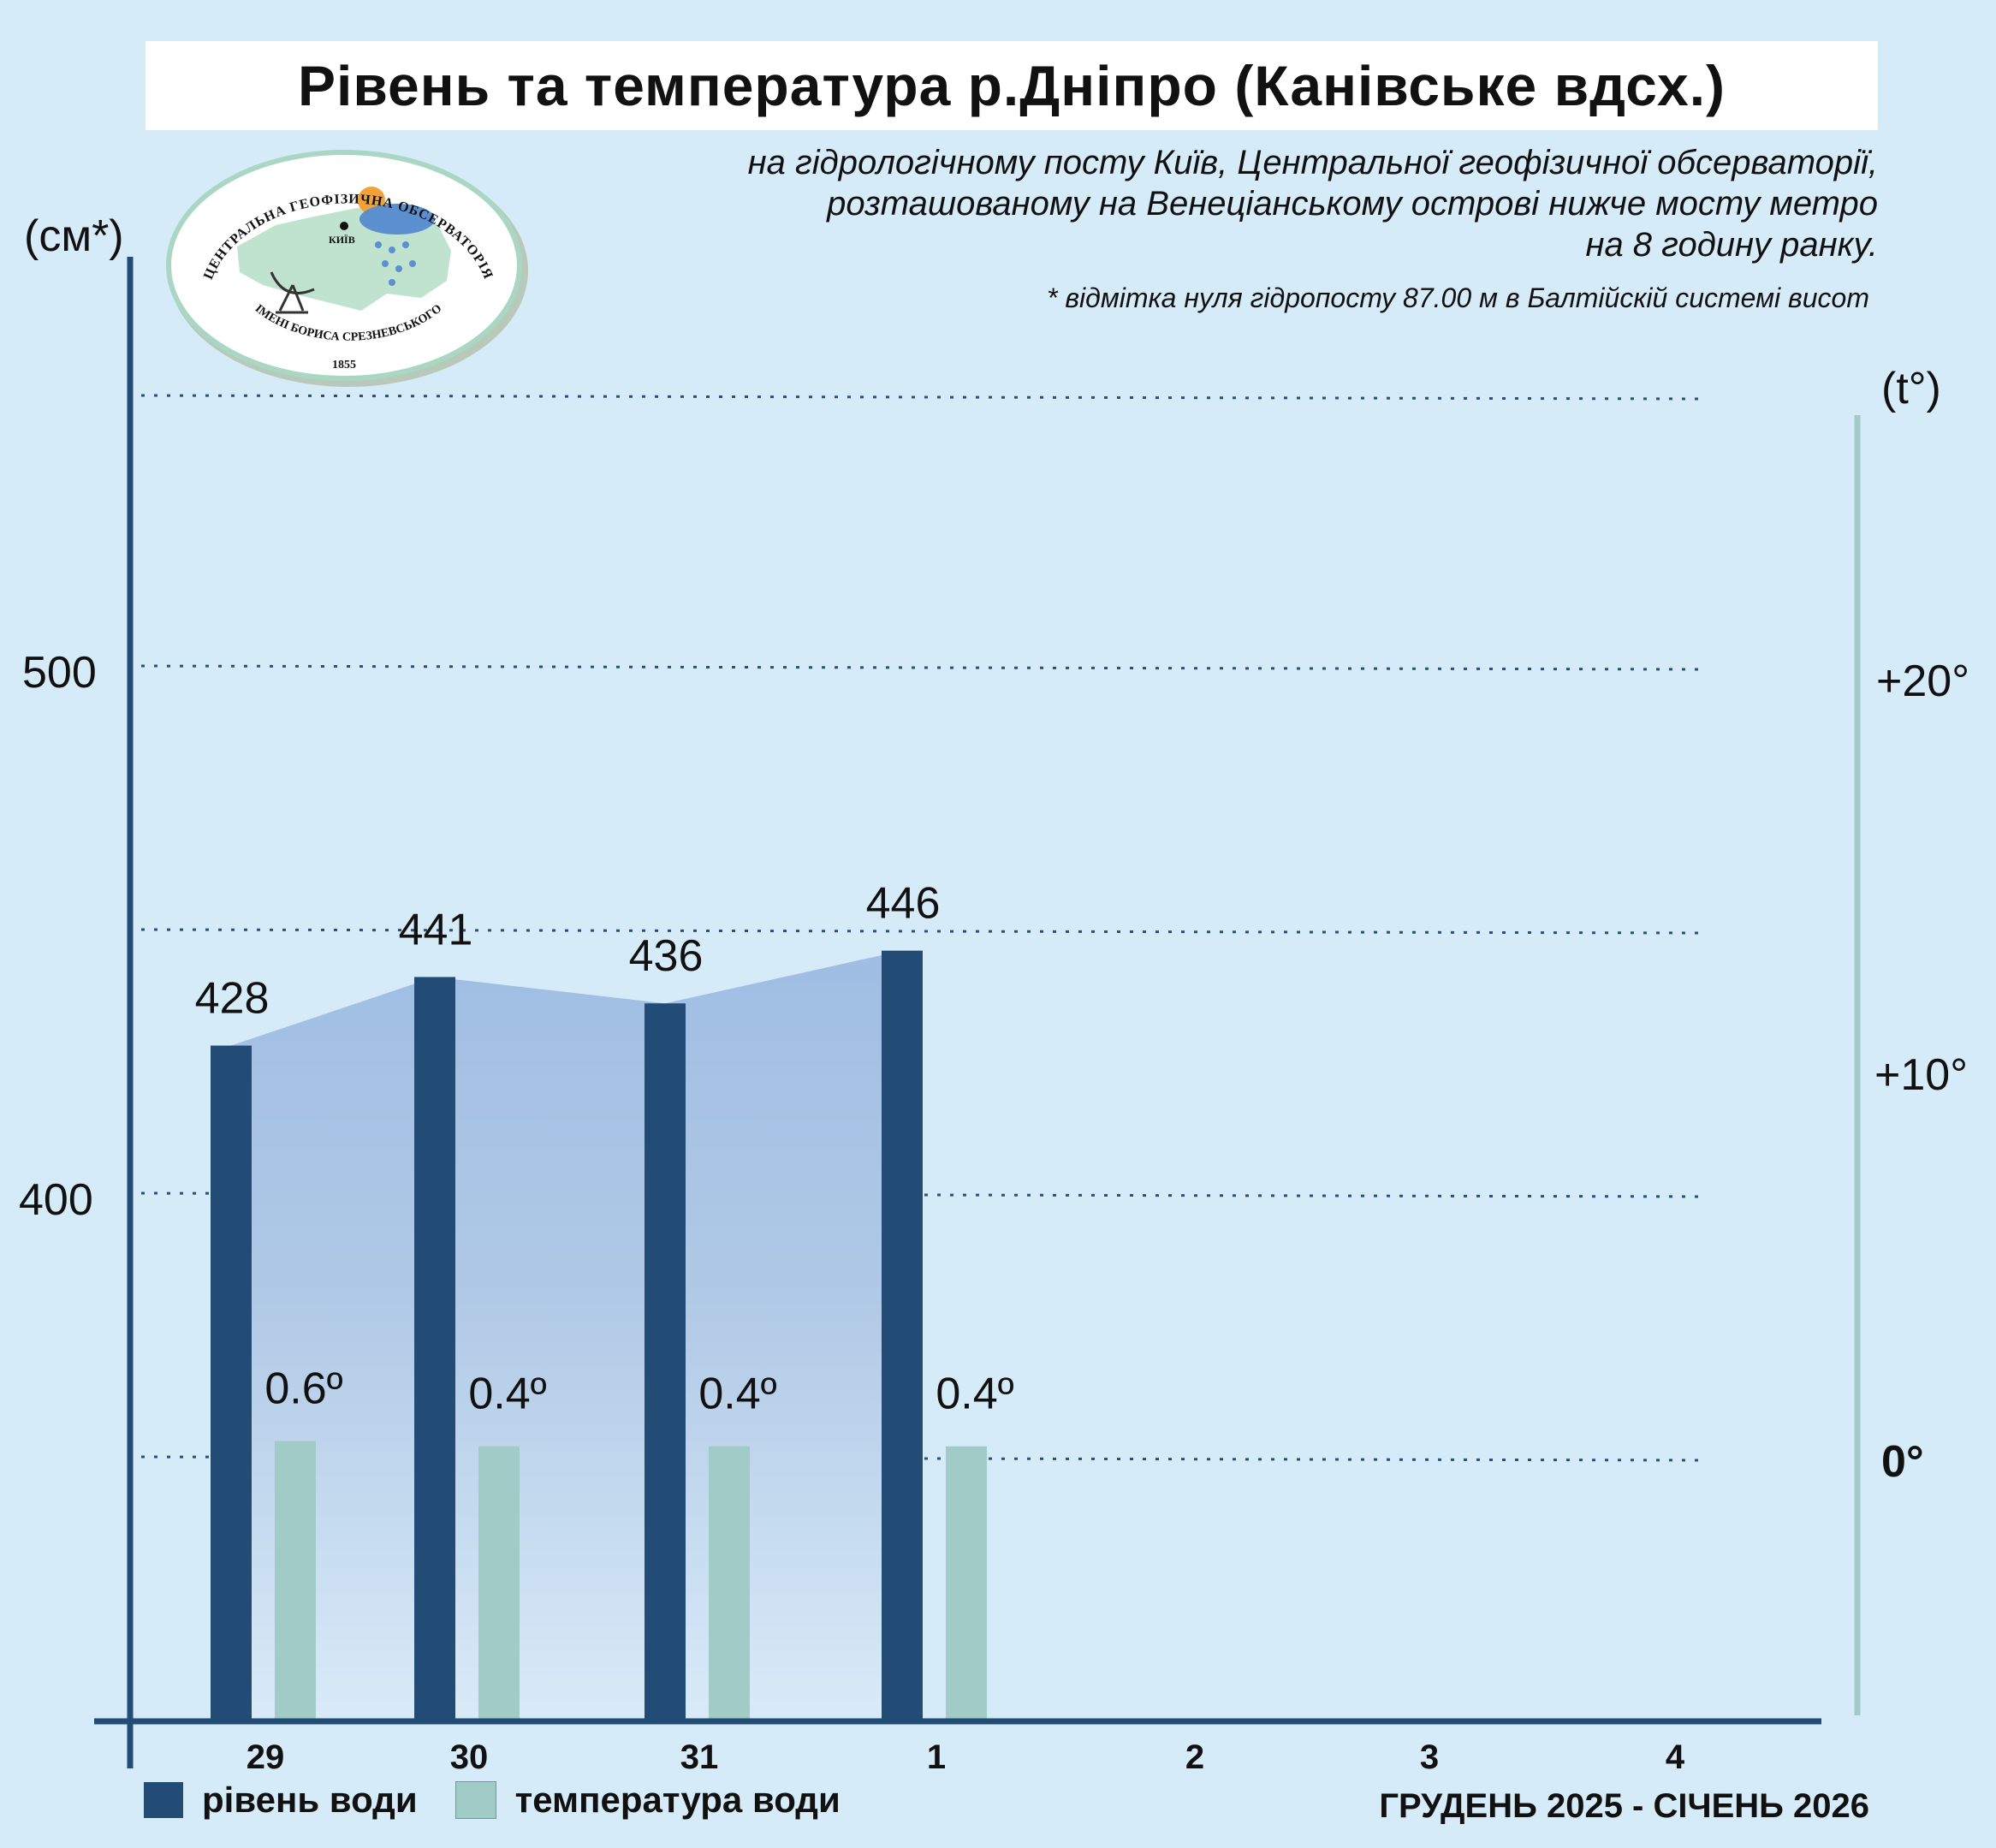 The width and height of the screenshot is (1996, 1848). Describe the element at coordinates (936, 1757) in the screenshot. I see `x-tick-label: 1` at that location.